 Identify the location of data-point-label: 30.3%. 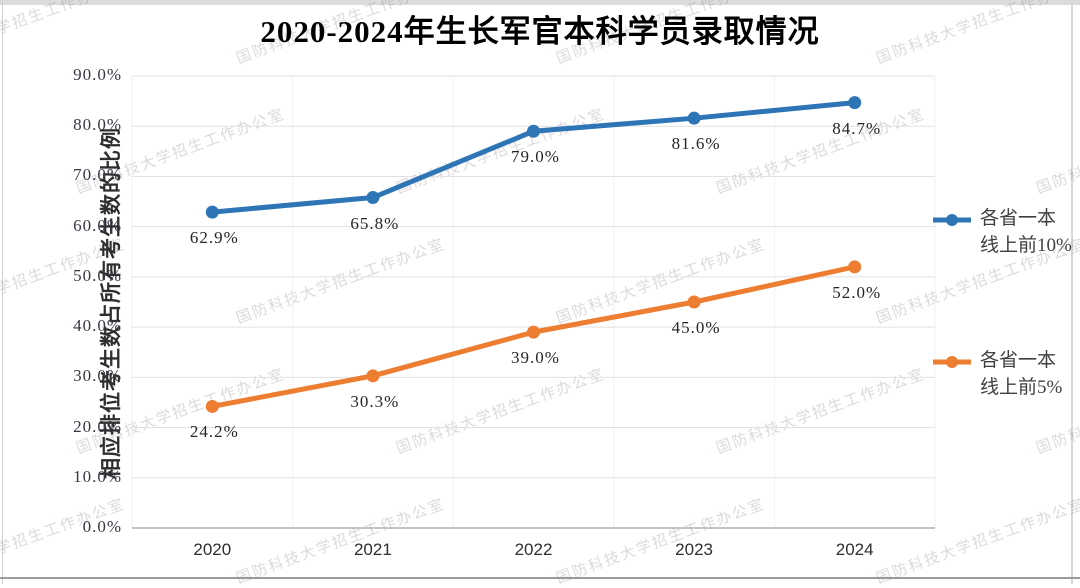
(375, 401).